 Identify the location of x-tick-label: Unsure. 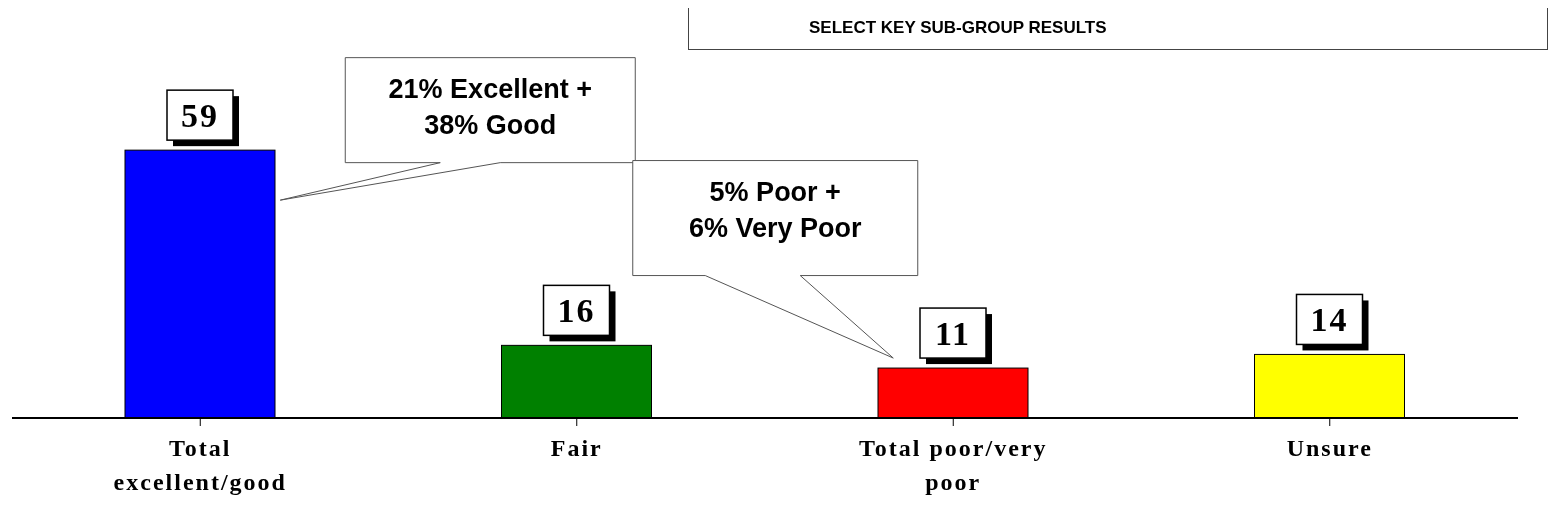
(1329, 448).